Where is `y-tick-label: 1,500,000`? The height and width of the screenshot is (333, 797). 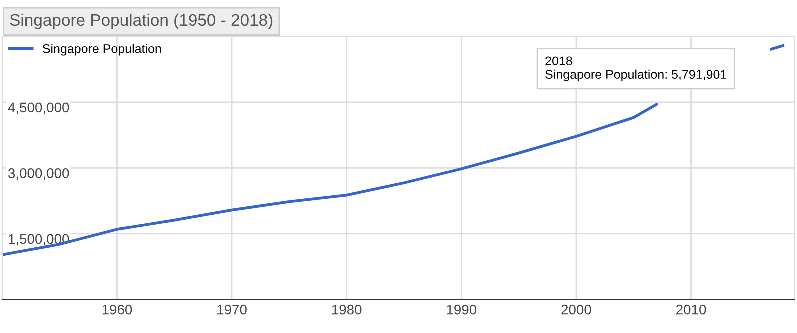 y-tick-label: 1,500,000 is located at coordinates (39, 240).